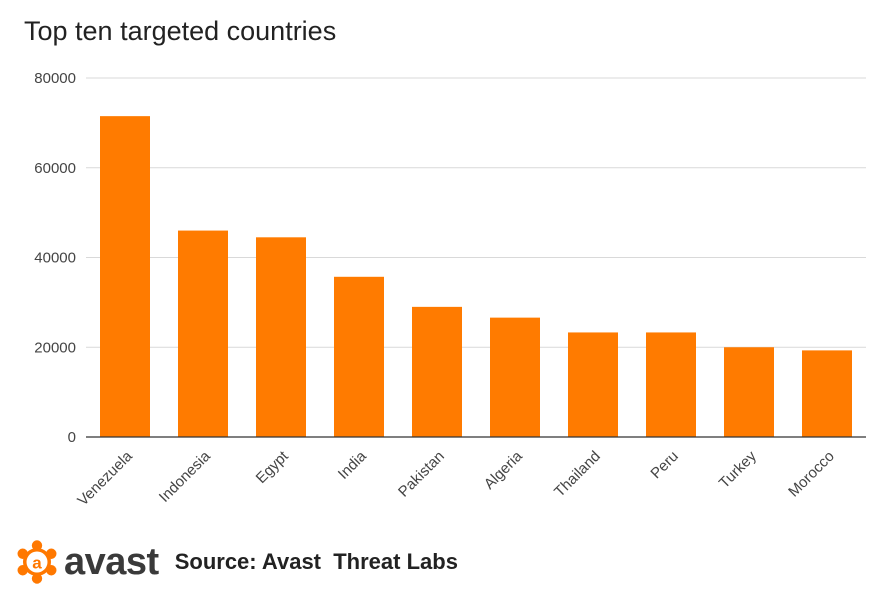 Image resolution: width=876 pixels, height=594 pixels. Describe the element at coordinates (316, 561) in the screenshot. I see `source-credit: Source: Avast Threat Labs` at that location.